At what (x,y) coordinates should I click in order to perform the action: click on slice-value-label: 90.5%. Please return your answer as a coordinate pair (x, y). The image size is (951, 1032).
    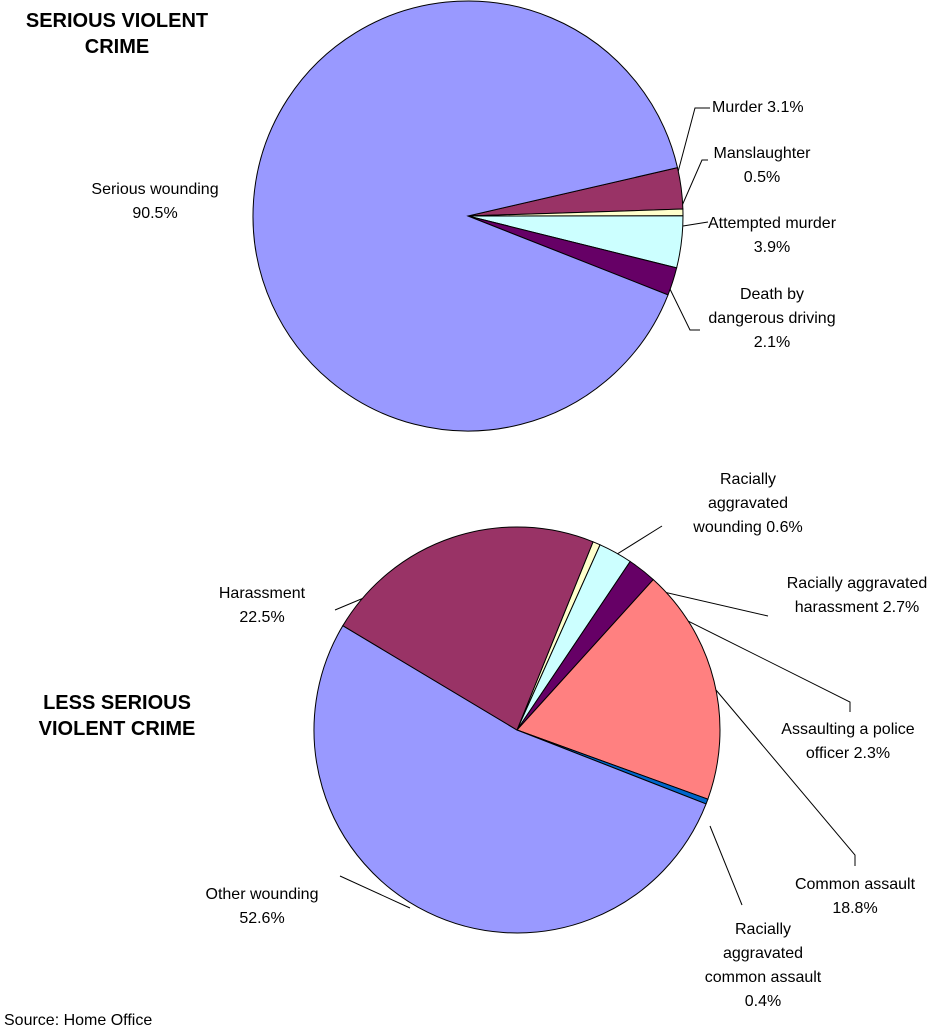
    Looking at the image, I should click on (155, 213).